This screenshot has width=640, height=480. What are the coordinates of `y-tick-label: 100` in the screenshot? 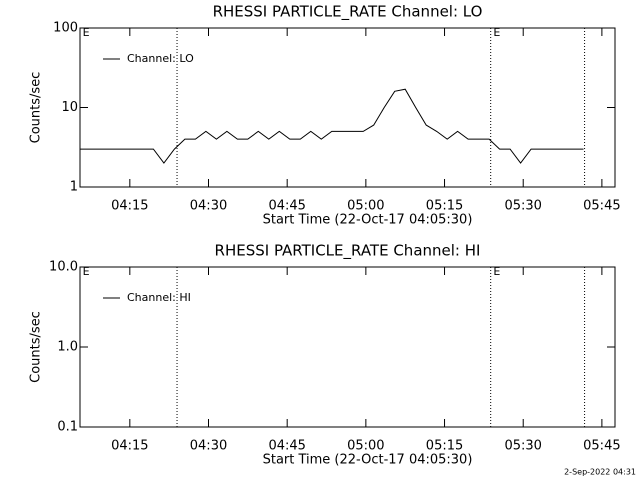 It's located at (65, 28).